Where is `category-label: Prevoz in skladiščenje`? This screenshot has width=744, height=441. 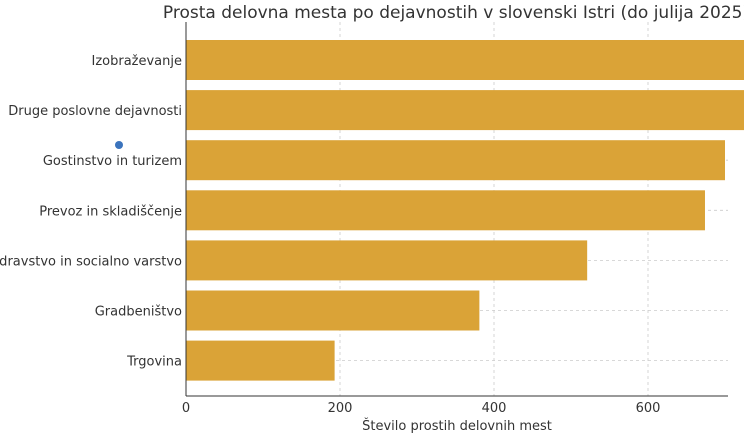 category-label: Prevoz in skladiščenje is located at coordinates (110, 211).